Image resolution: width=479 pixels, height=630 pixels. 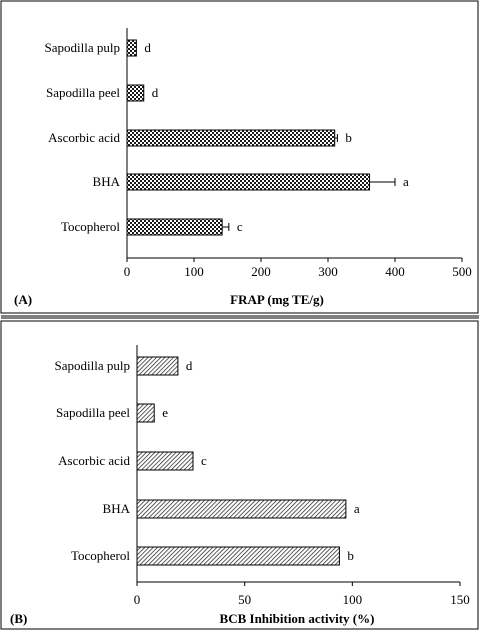 I want to click on panel-b-tick-label: 100, so click(x=353, y=599).